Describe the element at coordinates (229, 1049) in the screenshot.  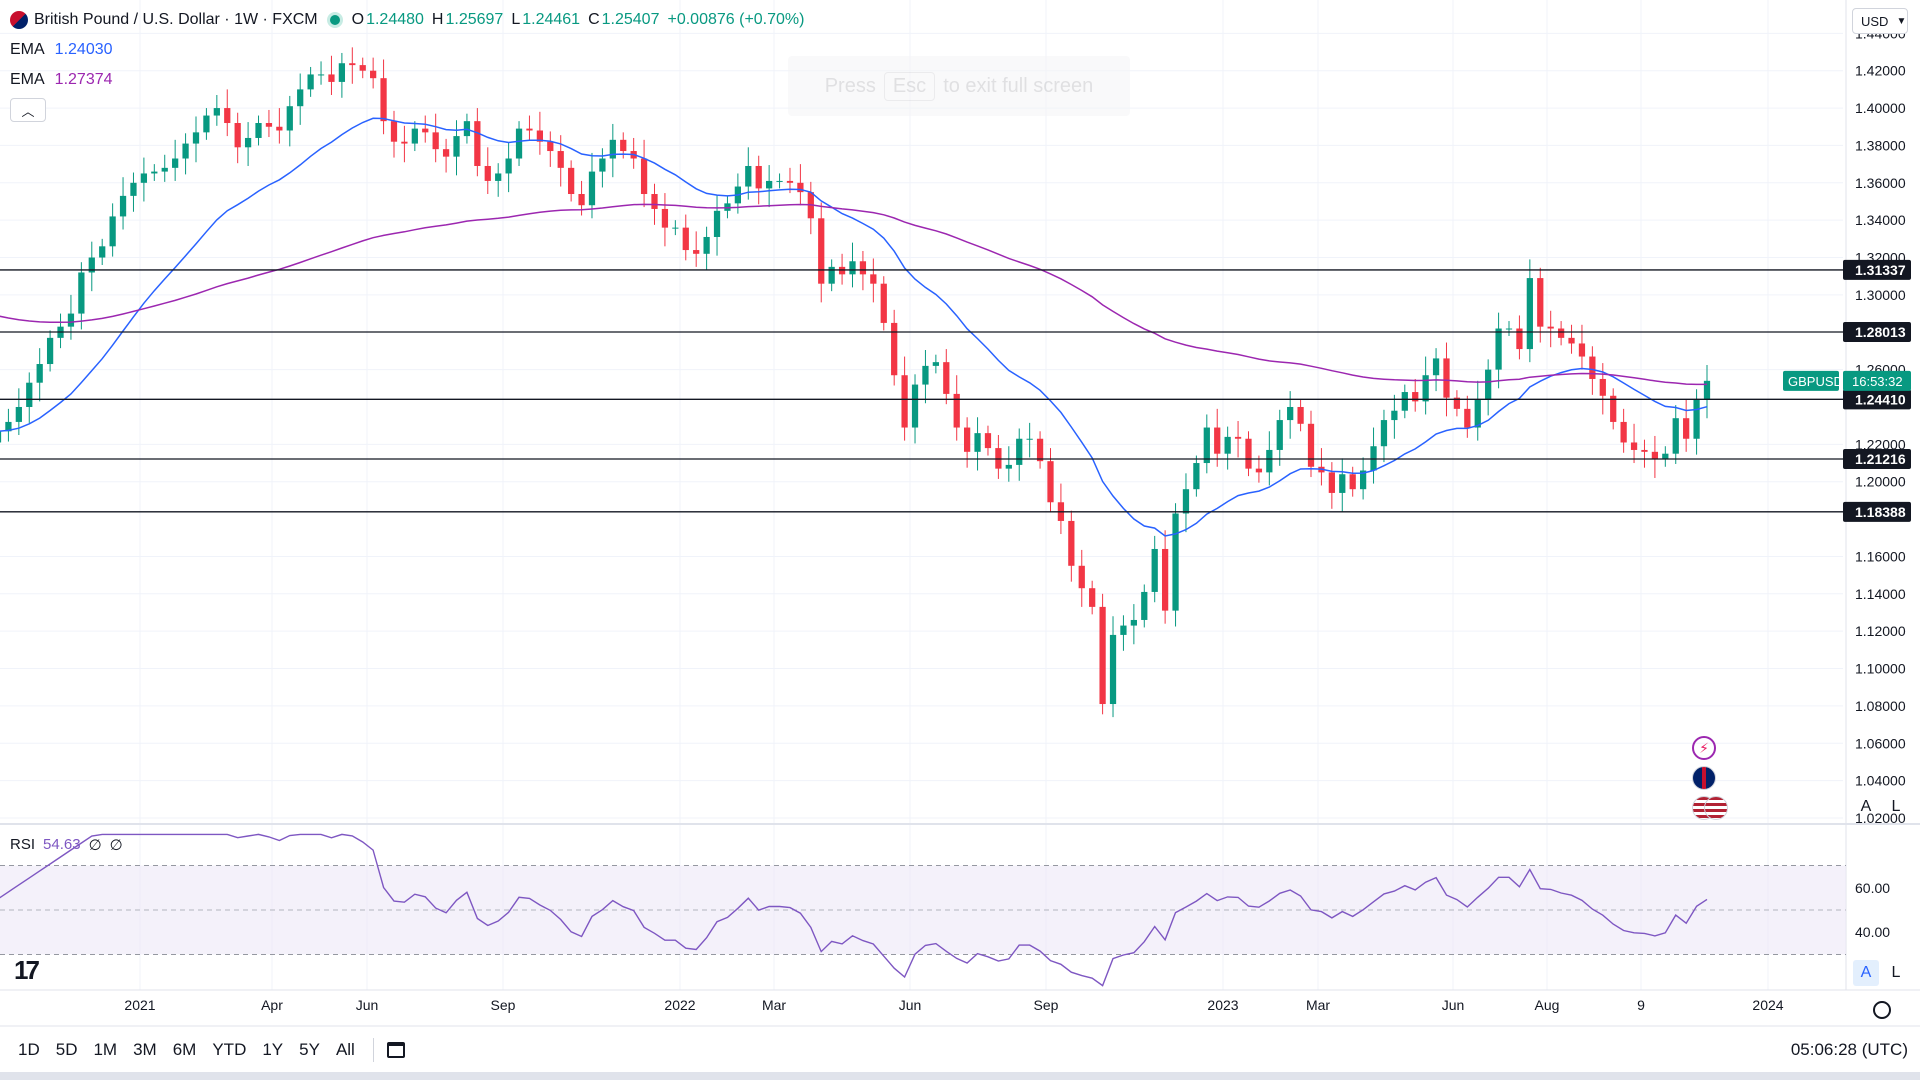
I see `range-ytd: YTD` at that location.